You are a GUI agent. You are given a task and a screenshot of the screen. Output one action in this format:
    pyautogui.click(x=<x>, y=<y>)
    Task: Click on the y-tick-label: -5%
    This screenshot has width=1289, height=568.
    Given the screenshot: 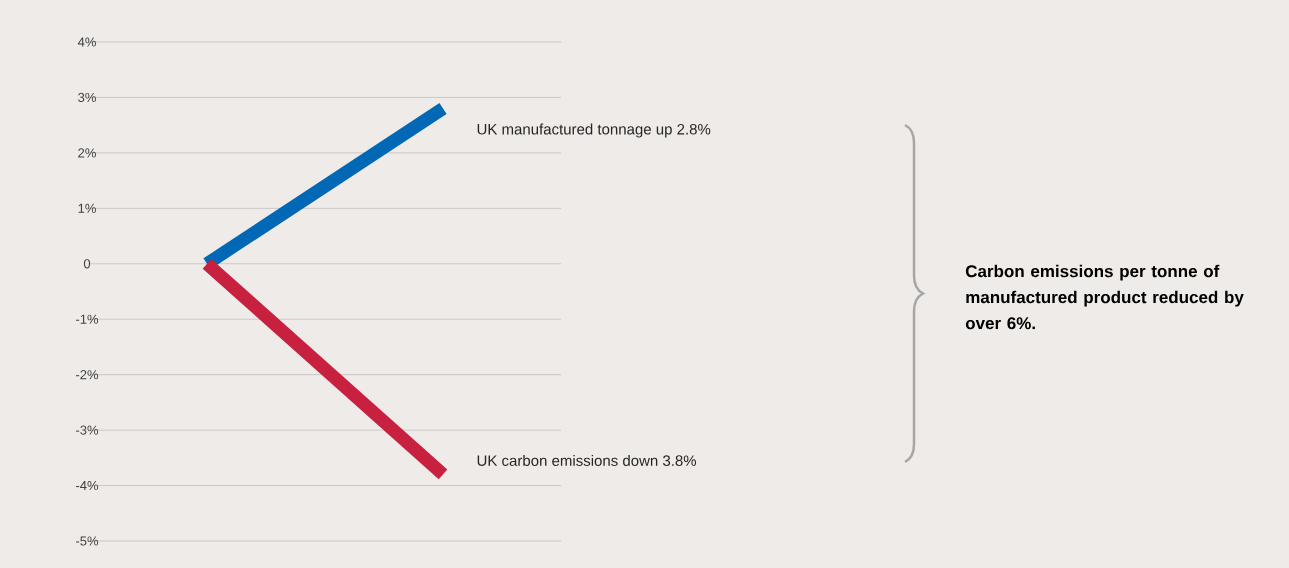 What is the action you would take?
    pyautogui.click(x=87, y=541)
    